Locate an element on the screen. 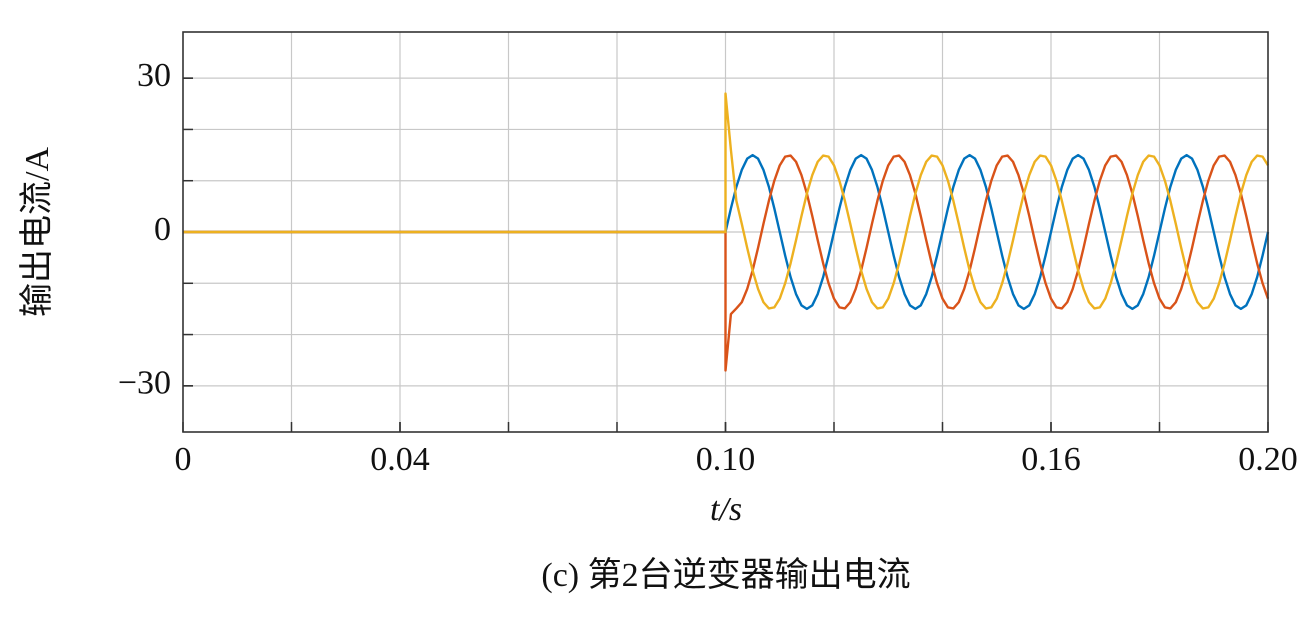  x-tick-label: 0.04 is located at coordinates (400, 459).